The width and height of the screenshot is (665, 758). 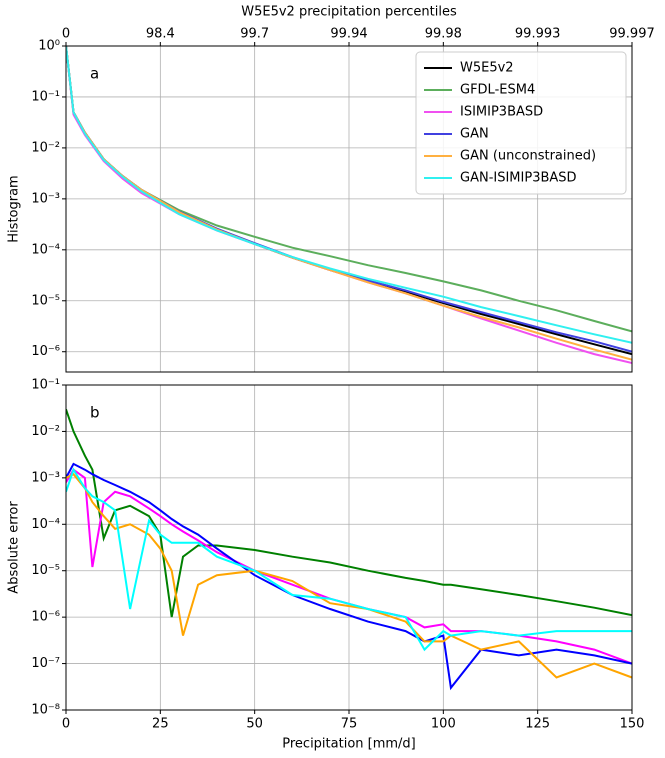 What do you see at coordinates (160, 724) in the screenshot?
I see `x-tick-label: 25` at bounding box center [160, 724].